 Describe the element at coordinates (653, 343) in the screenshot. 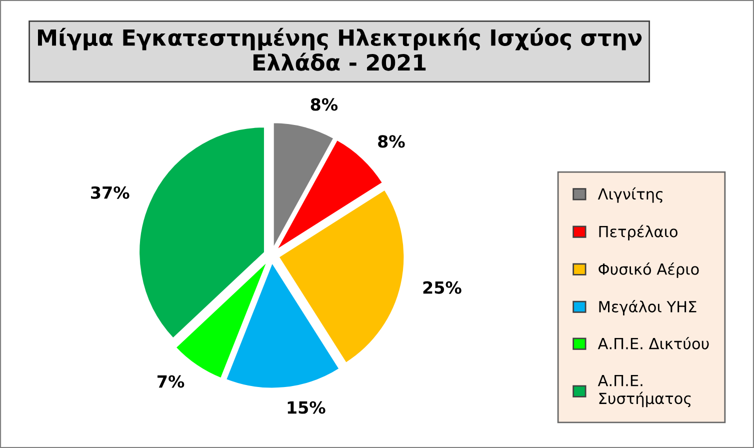

I see `legend-label: Α.Π.Ε. Δικτύου` at that location.